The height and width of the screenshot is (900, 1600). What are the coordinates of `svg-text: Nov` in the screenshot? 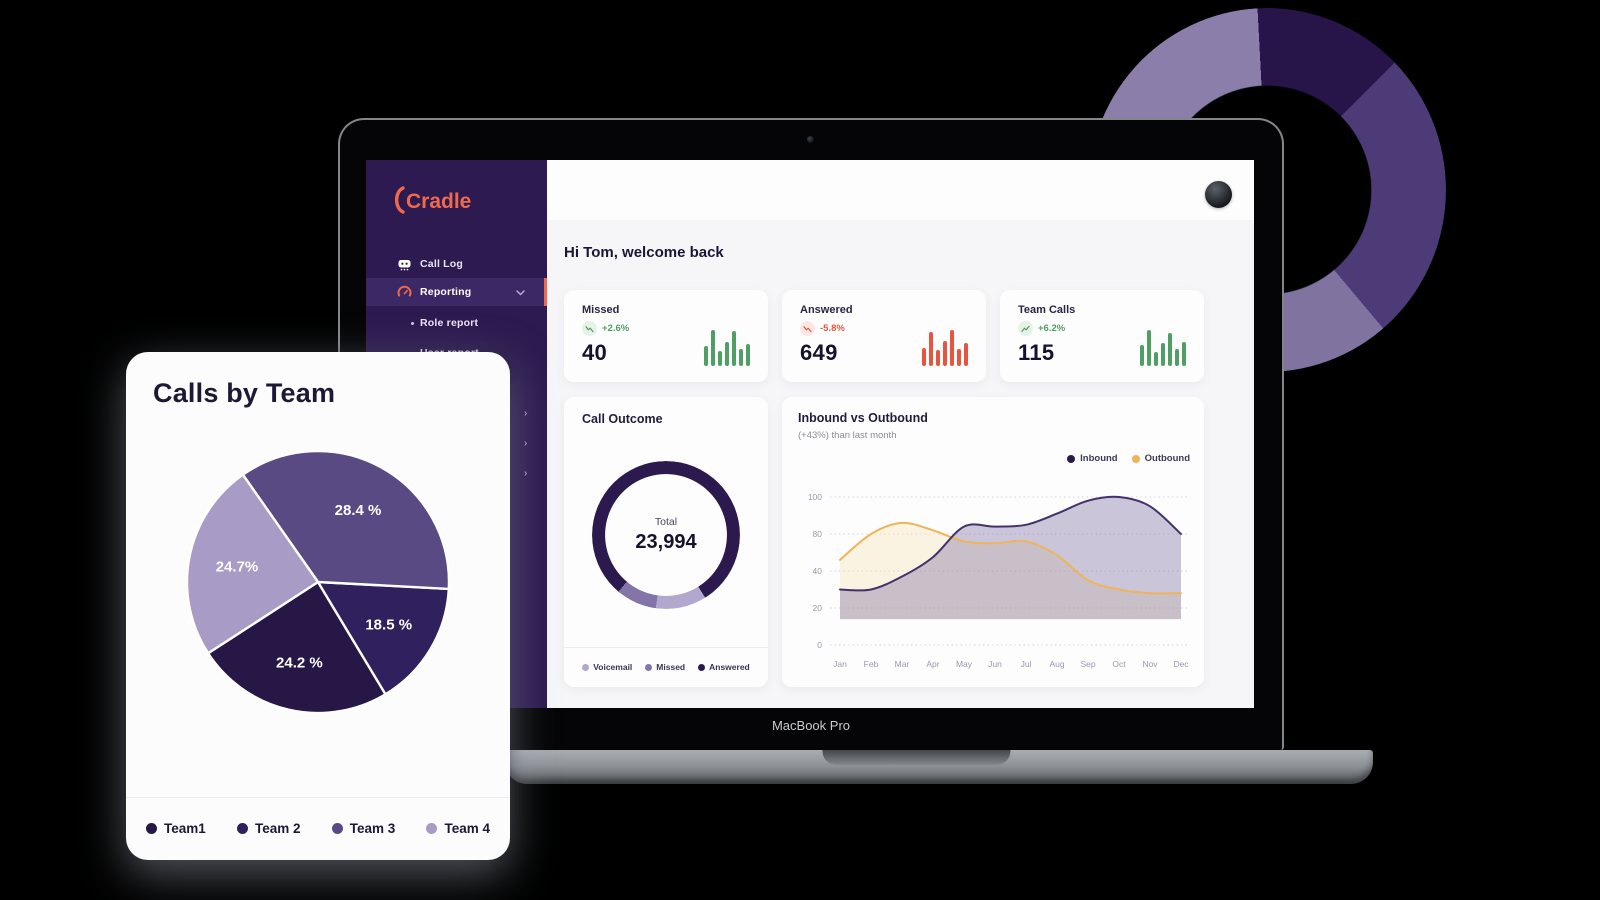 It's located at (1150, 664).